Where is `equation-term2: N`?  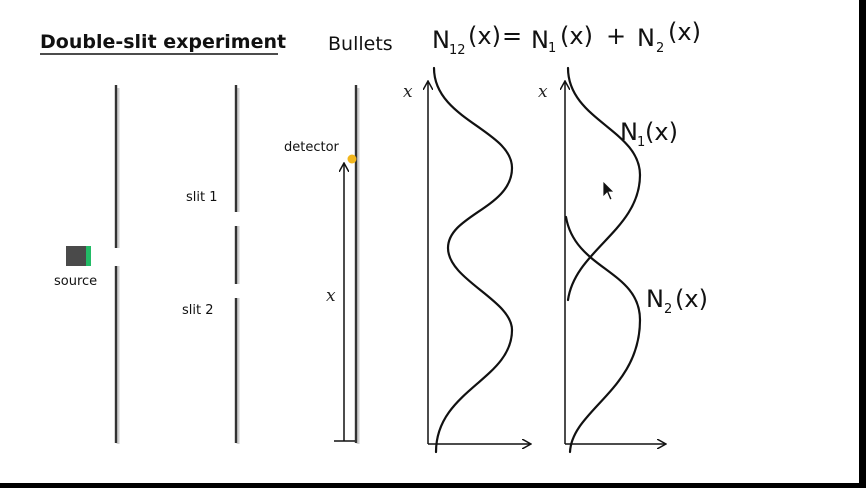 equation-term2: N is located at coordinates (646, 38).